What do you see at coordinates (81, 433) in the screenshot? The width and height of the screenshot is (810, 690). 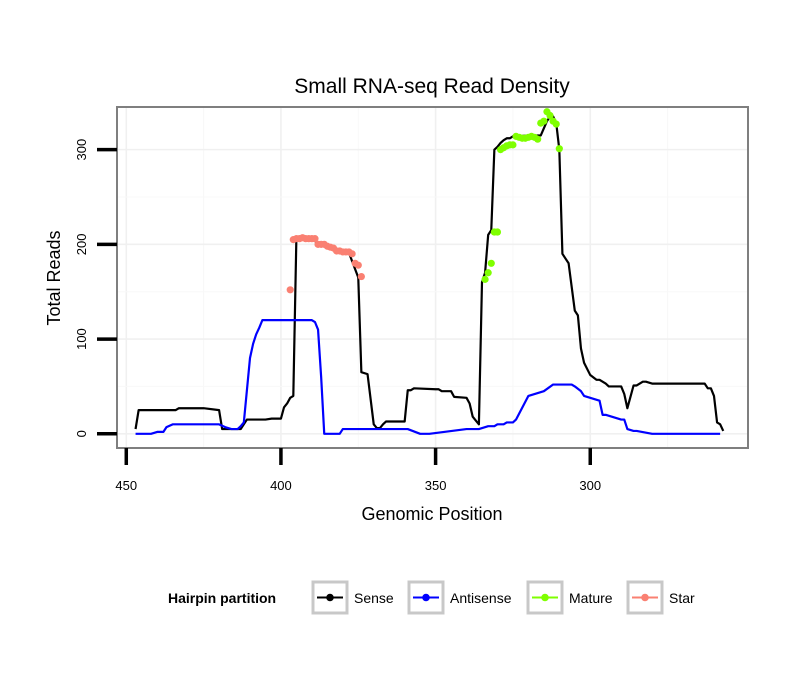 I see `y-tick-label: 0` at bounding box center [81, 433].